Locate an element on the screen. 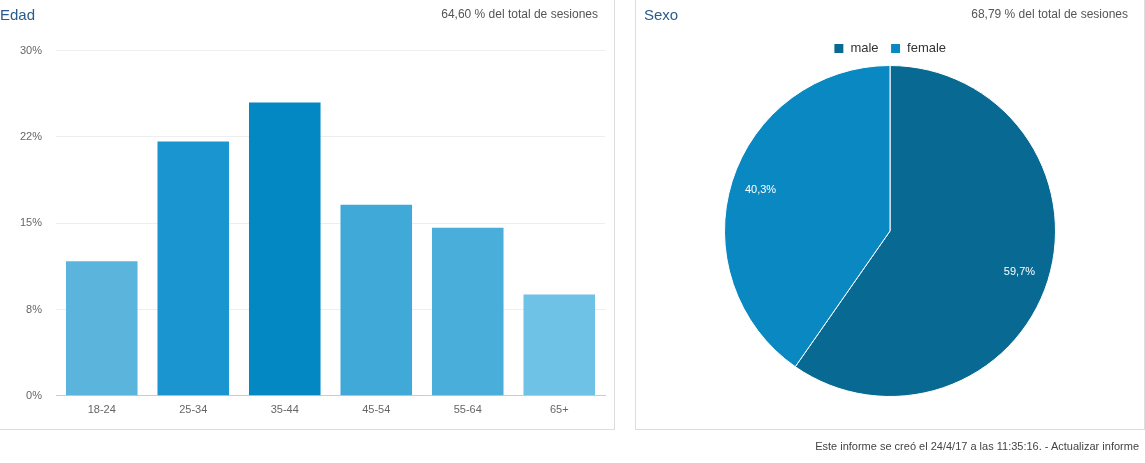 This screenshot has height=463, width=1145. y-tick-label: 15% is located at coordinates (31, 222).